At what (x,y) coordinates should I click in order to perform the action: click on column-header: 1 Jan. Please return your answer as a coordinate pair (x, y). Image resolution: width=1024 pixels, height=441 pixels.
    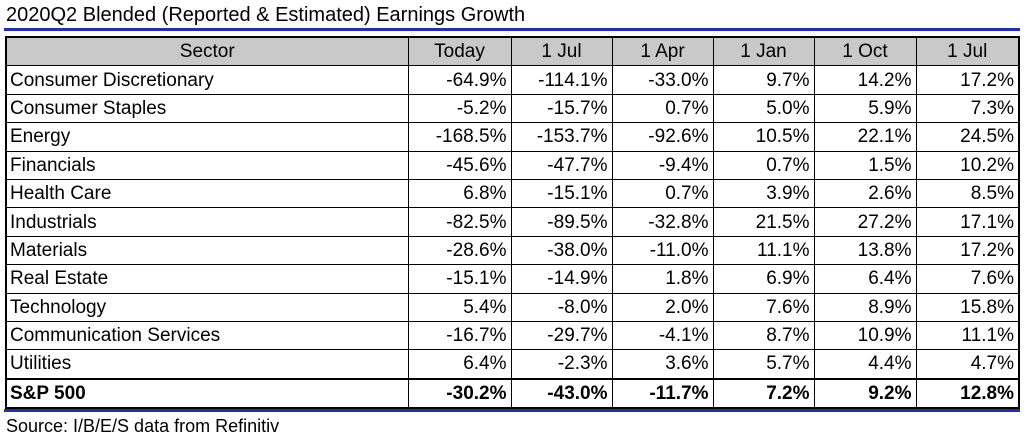
    Looking at the image, I should click on (763, 51).